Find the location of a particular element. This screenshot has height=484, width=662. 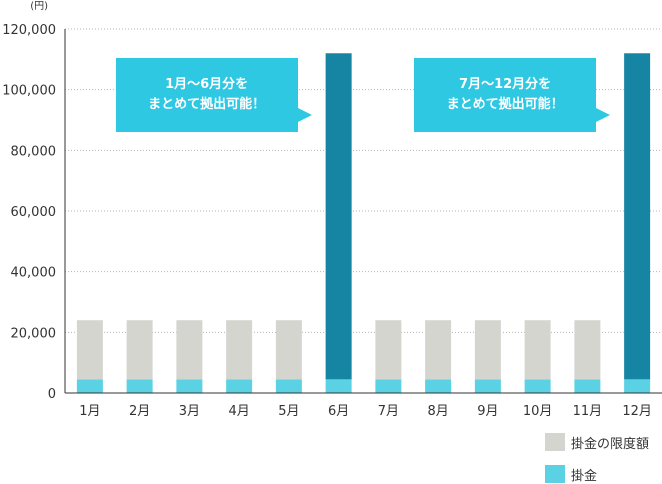

y-axis-ticks: 0 20,000 40,000 60,000 80,000 100,000 120,000 is located at coordinates (34, 212).